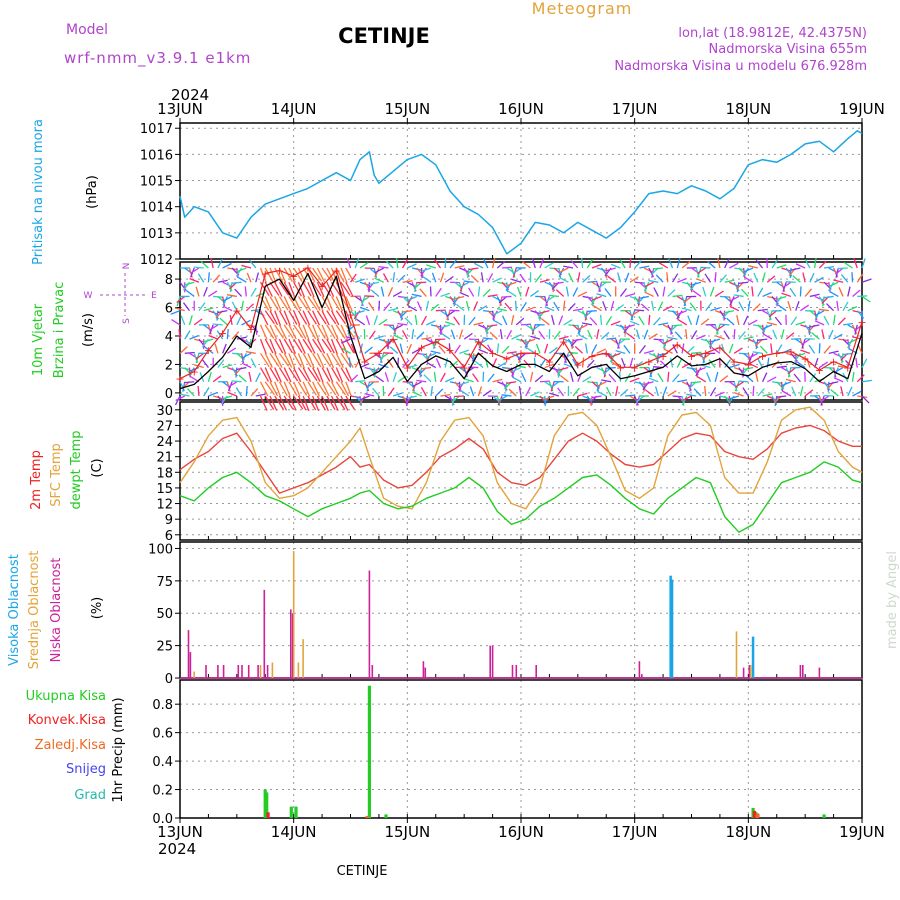 This screenshot has width=900, height=900. Describe the element at coordinates (892, 600) in the screenshot. I see `credit-label: made by Angel` at that location.